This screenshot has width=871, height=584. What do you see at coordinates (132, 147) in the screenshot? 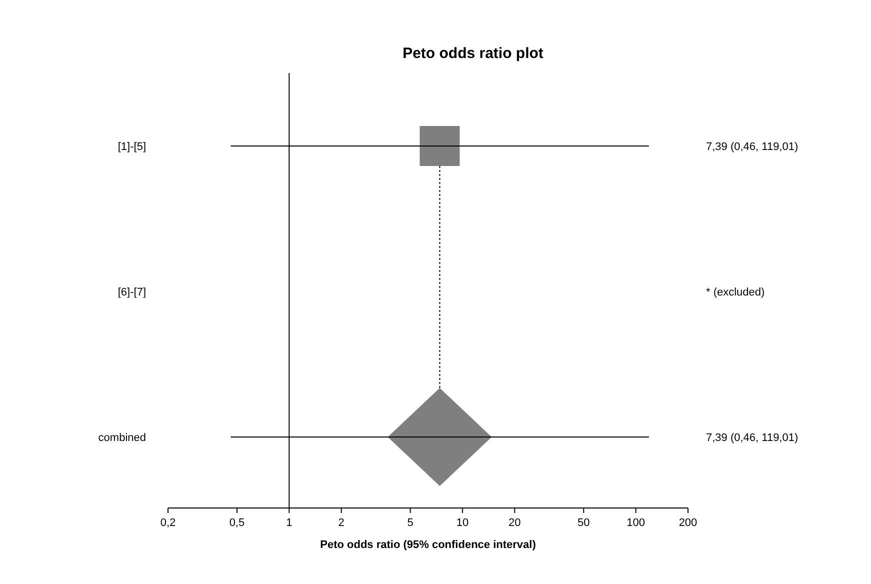
I see `y-tick-label: [1]-[5]` at bounding box center [132, 147].